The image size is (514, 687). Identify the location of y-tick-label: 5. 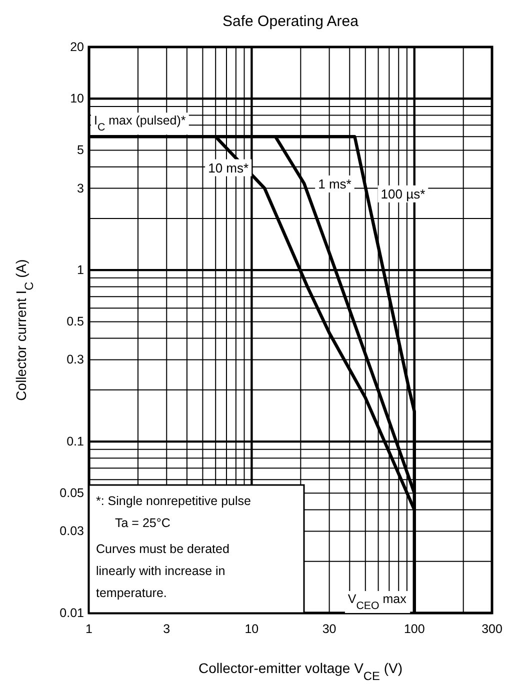
(80, 150).